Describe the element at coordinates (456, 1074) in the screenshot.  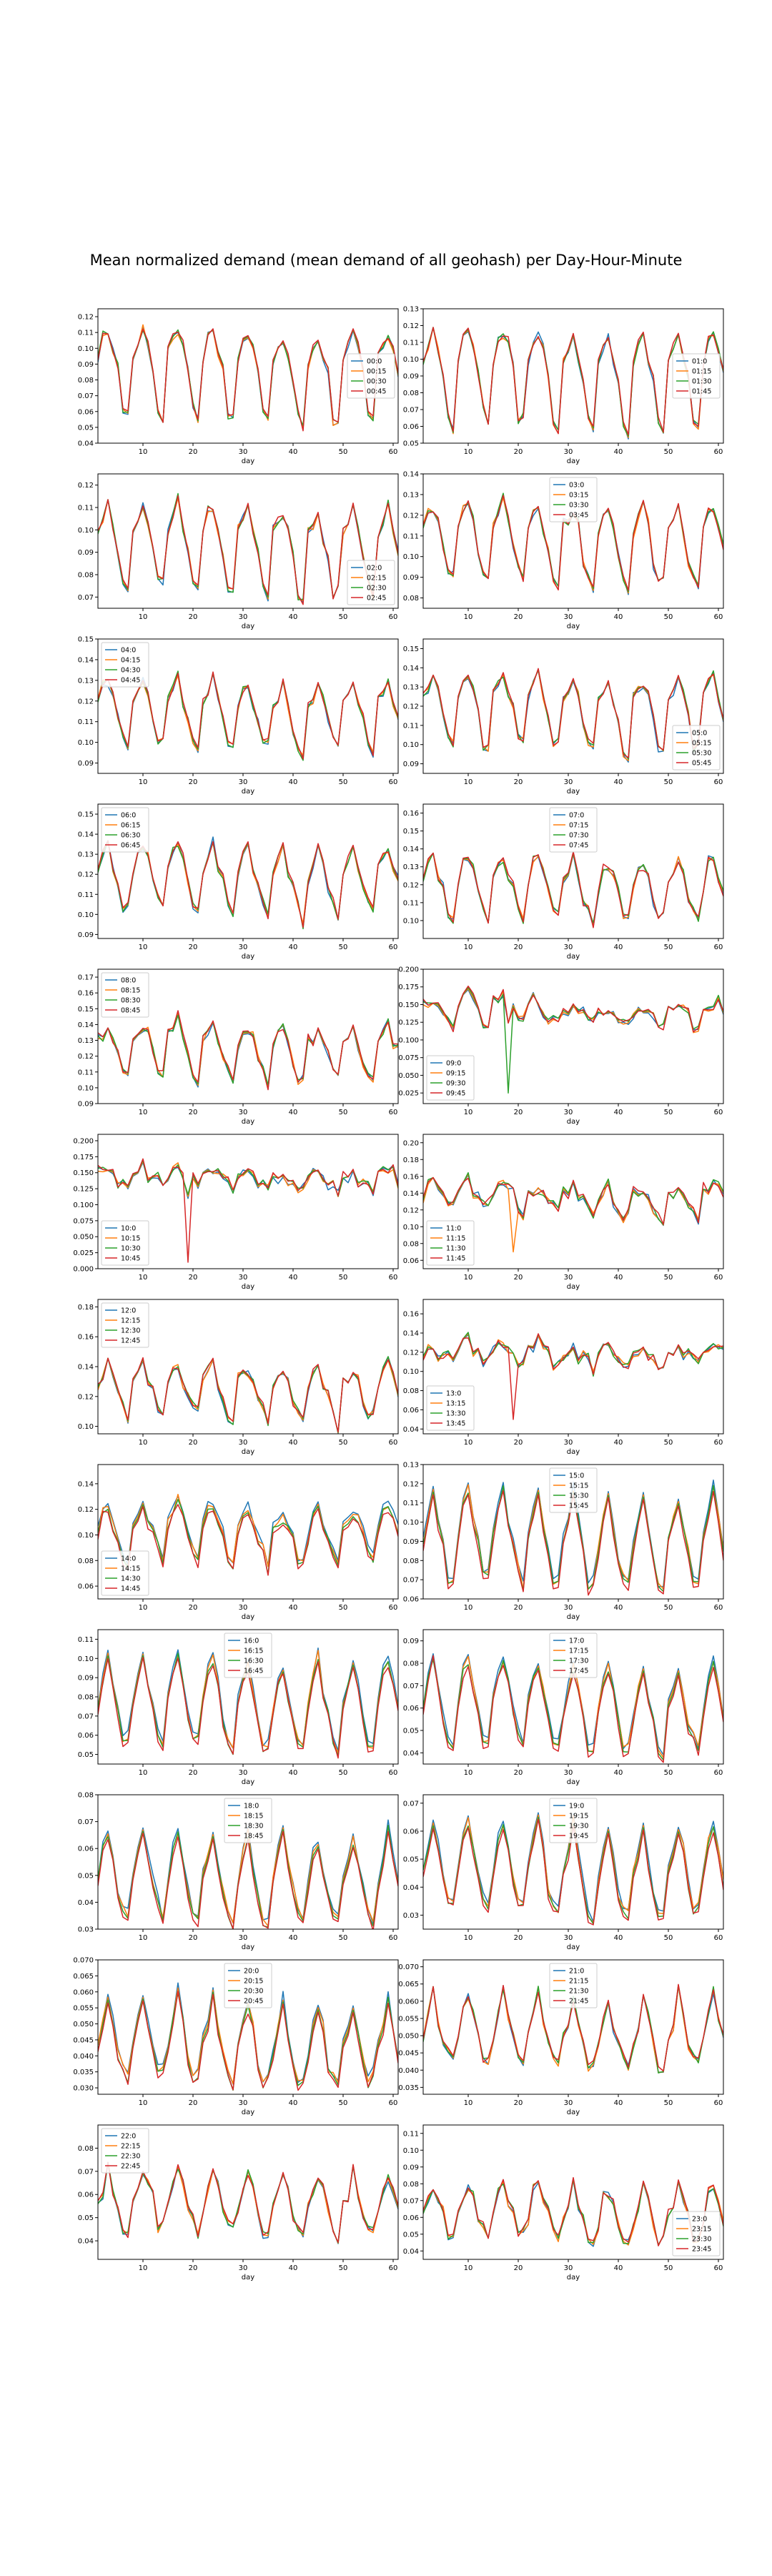
I see `legend-entry: 09:15` at that location.